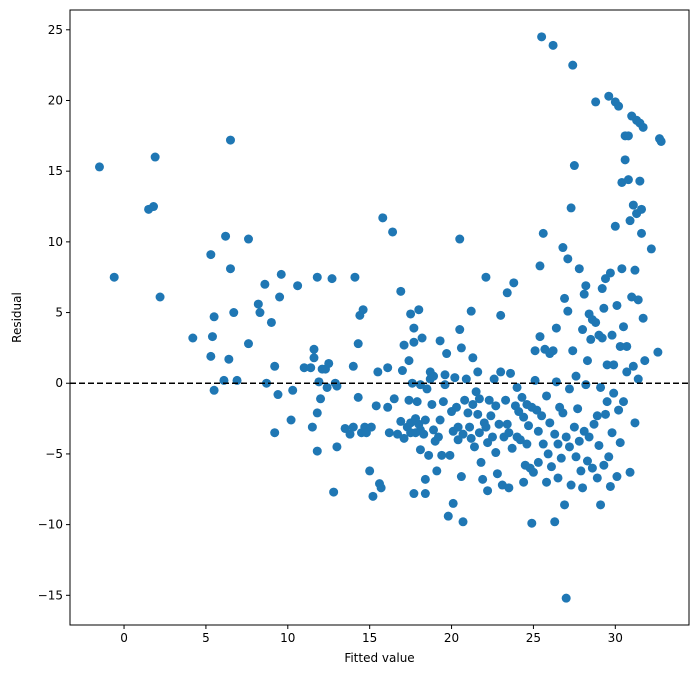  I want to click on x-axis-ticks: 0 5 10 15 20 25 30, so click(371, 635).